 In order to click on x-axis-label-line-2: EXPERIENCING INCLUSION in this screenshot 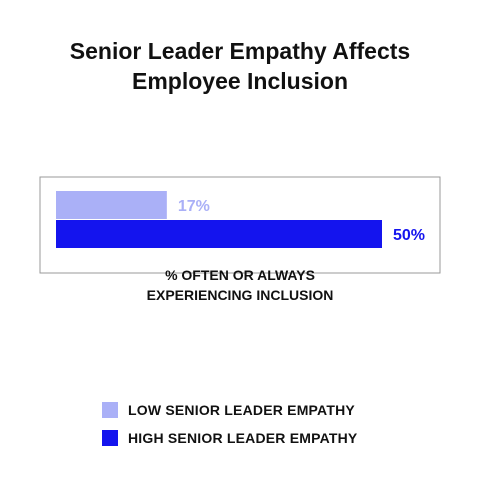, I will do `click(240, 295)`.